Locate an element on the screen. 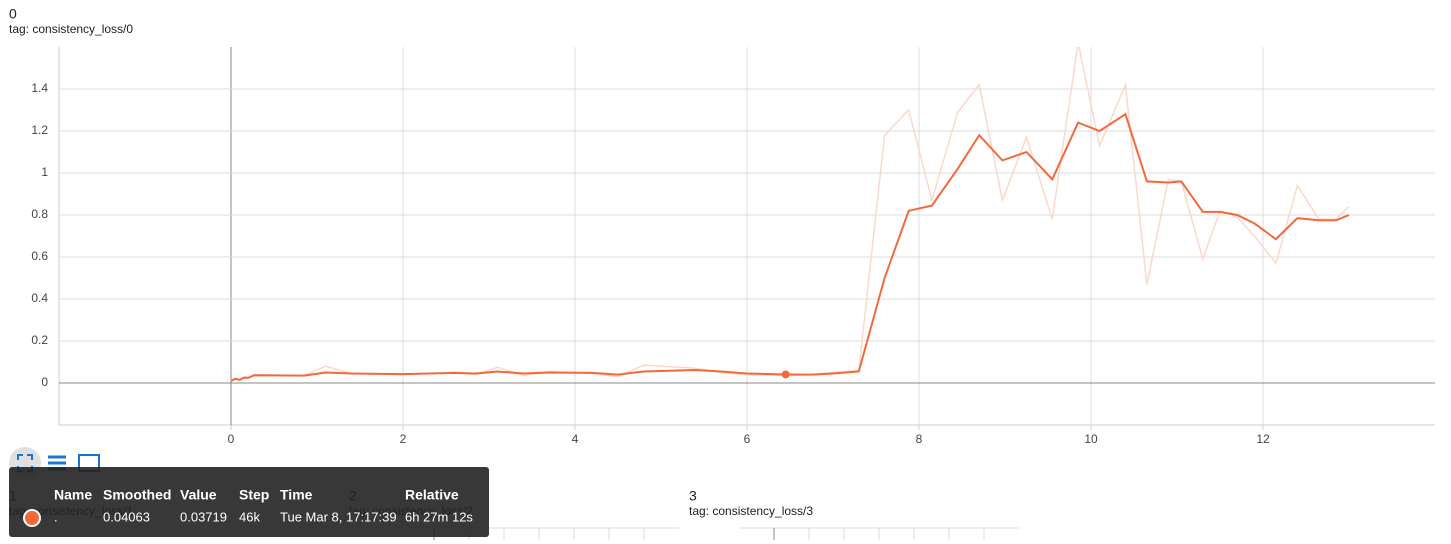  x-tick-label: 10 is located at coordinates (1091, 439).